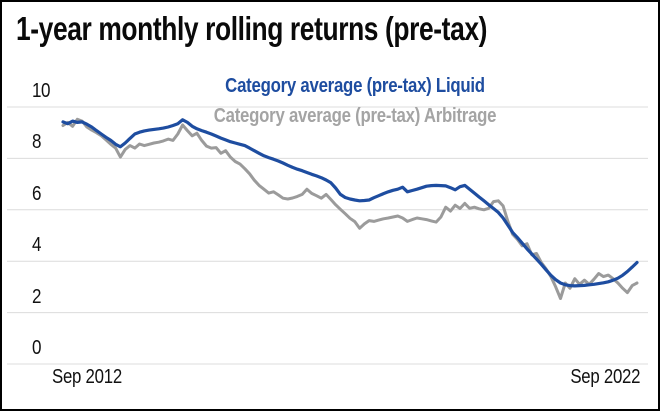 The height and width of the screenshot is (411, 660). Describe the element at coordinates (355, 116) in the screenshot. I see `legend-arbitrage: Category average (pre-tax) Arbitrage` at that location.